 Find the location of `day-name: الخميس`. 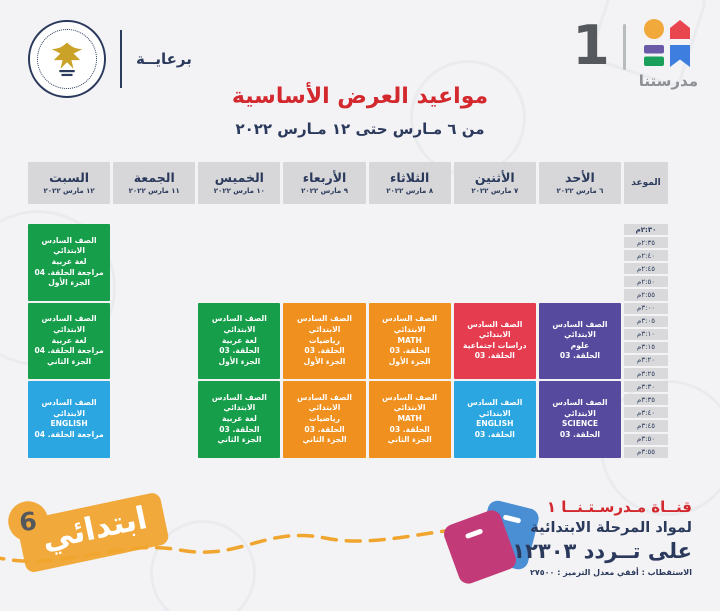

day-name: الخميس is located at coordinates (239, 178).